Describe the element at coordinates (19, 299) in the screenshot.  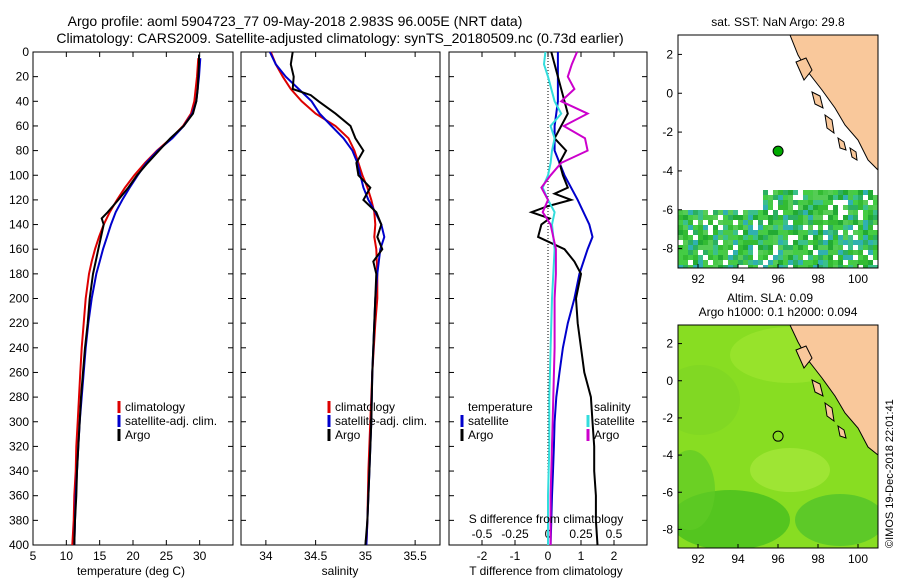
I see `y-tick-label: 200` at that location.